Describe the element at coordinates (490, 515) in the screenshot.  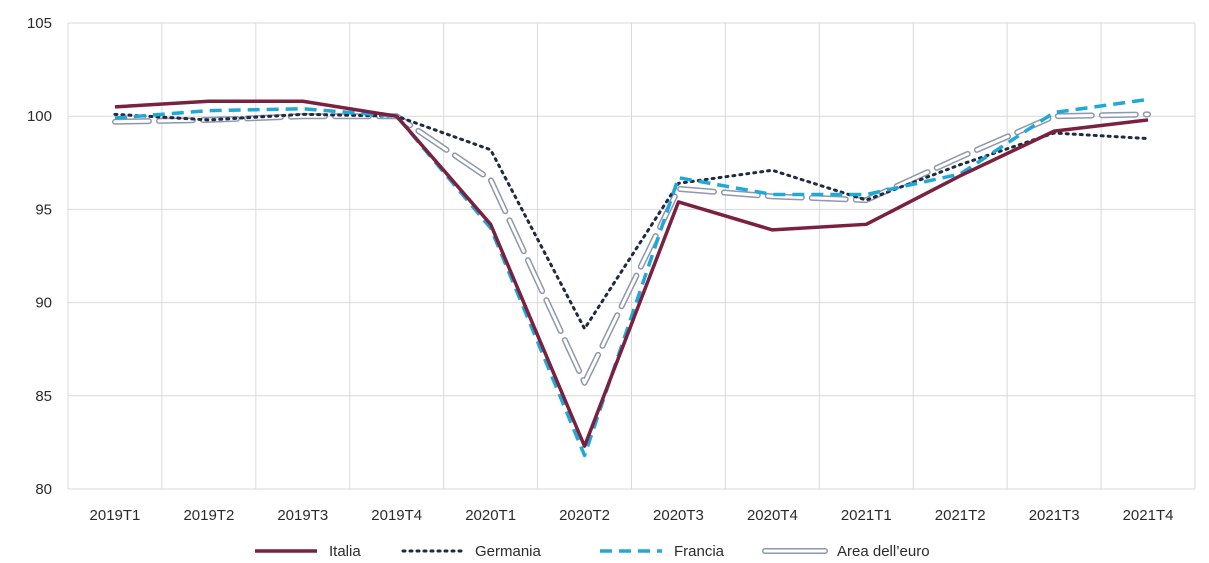
I see `x-tick-label: 2020T1` at that location.